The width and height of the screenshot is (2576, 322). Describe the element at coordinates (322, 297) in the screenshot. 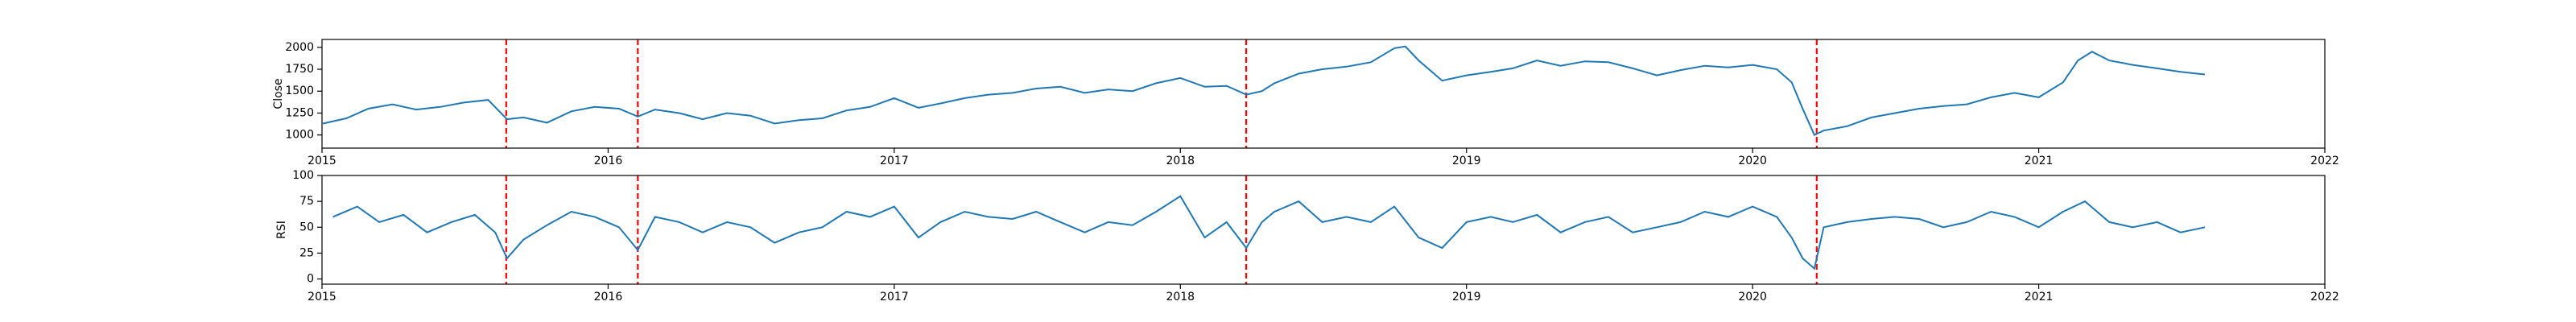

I see `rsi-x-tick-label: 2015` at that location.